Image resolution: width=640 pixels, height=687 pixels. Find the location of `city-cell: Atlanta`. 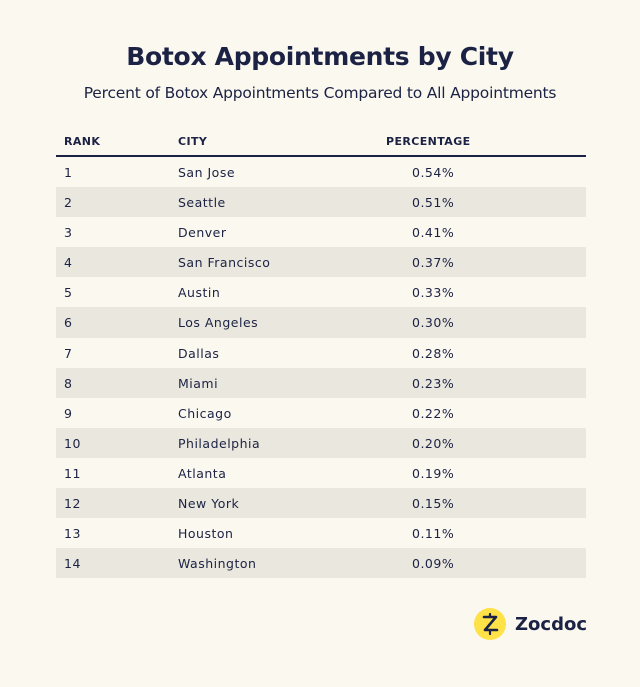

city-cell: Atlanta is located at coordinates (202, 473).